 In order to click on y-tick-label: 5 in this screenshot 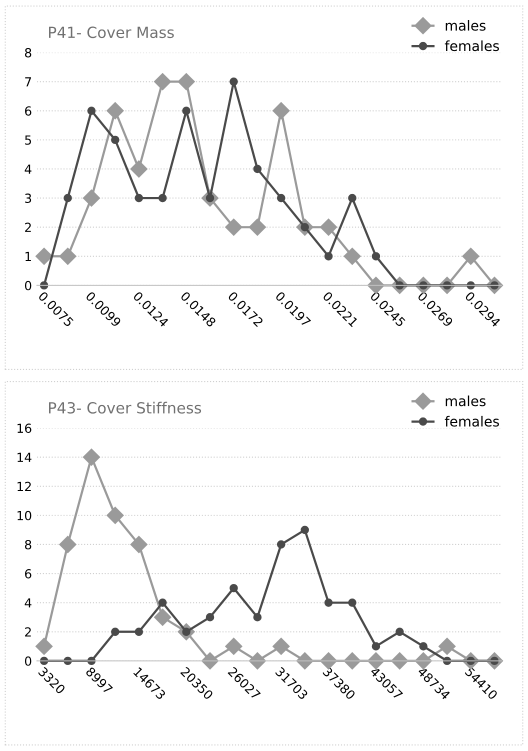, I will do `click(28, 140)`.